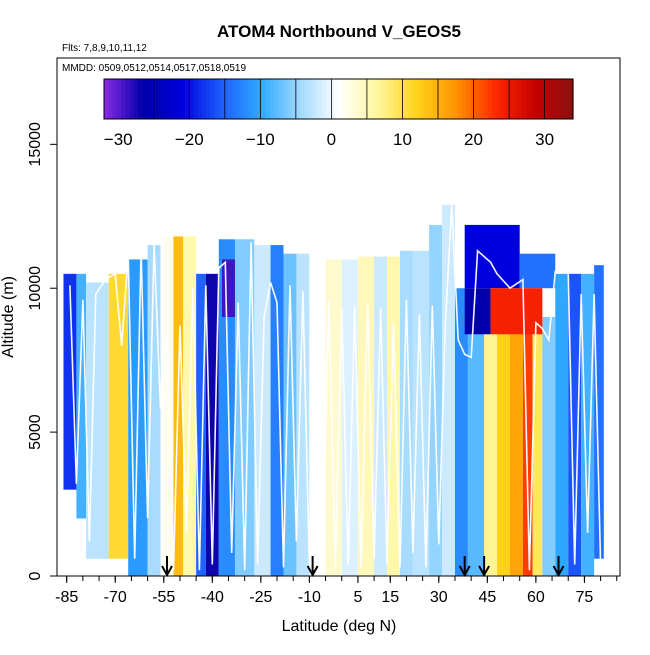 The image size is (650, 655). Describe the element at coordinates (115, 597) in the screenshot. I see `x-tick-label: -70` at that location.